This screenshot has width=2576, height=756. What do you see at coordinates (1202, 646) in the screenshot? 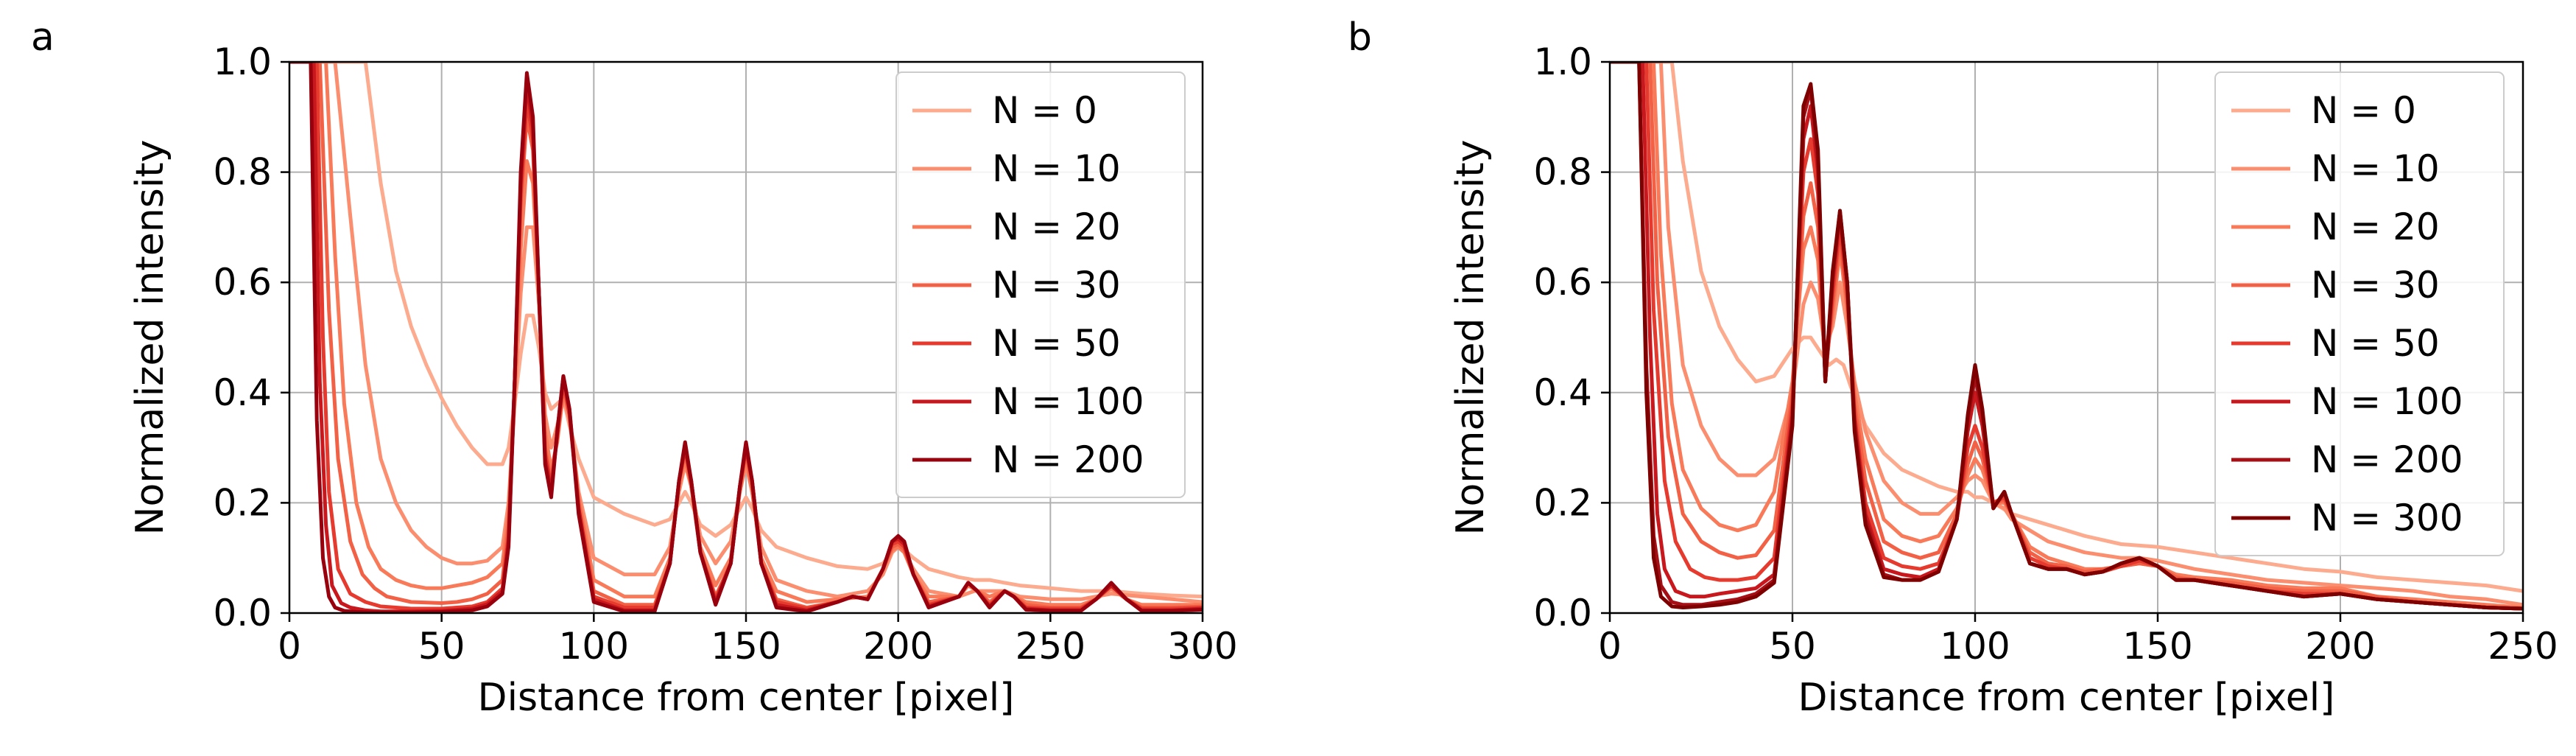
I see `x-tick-label: 300` at bounding box center [1202, 646].